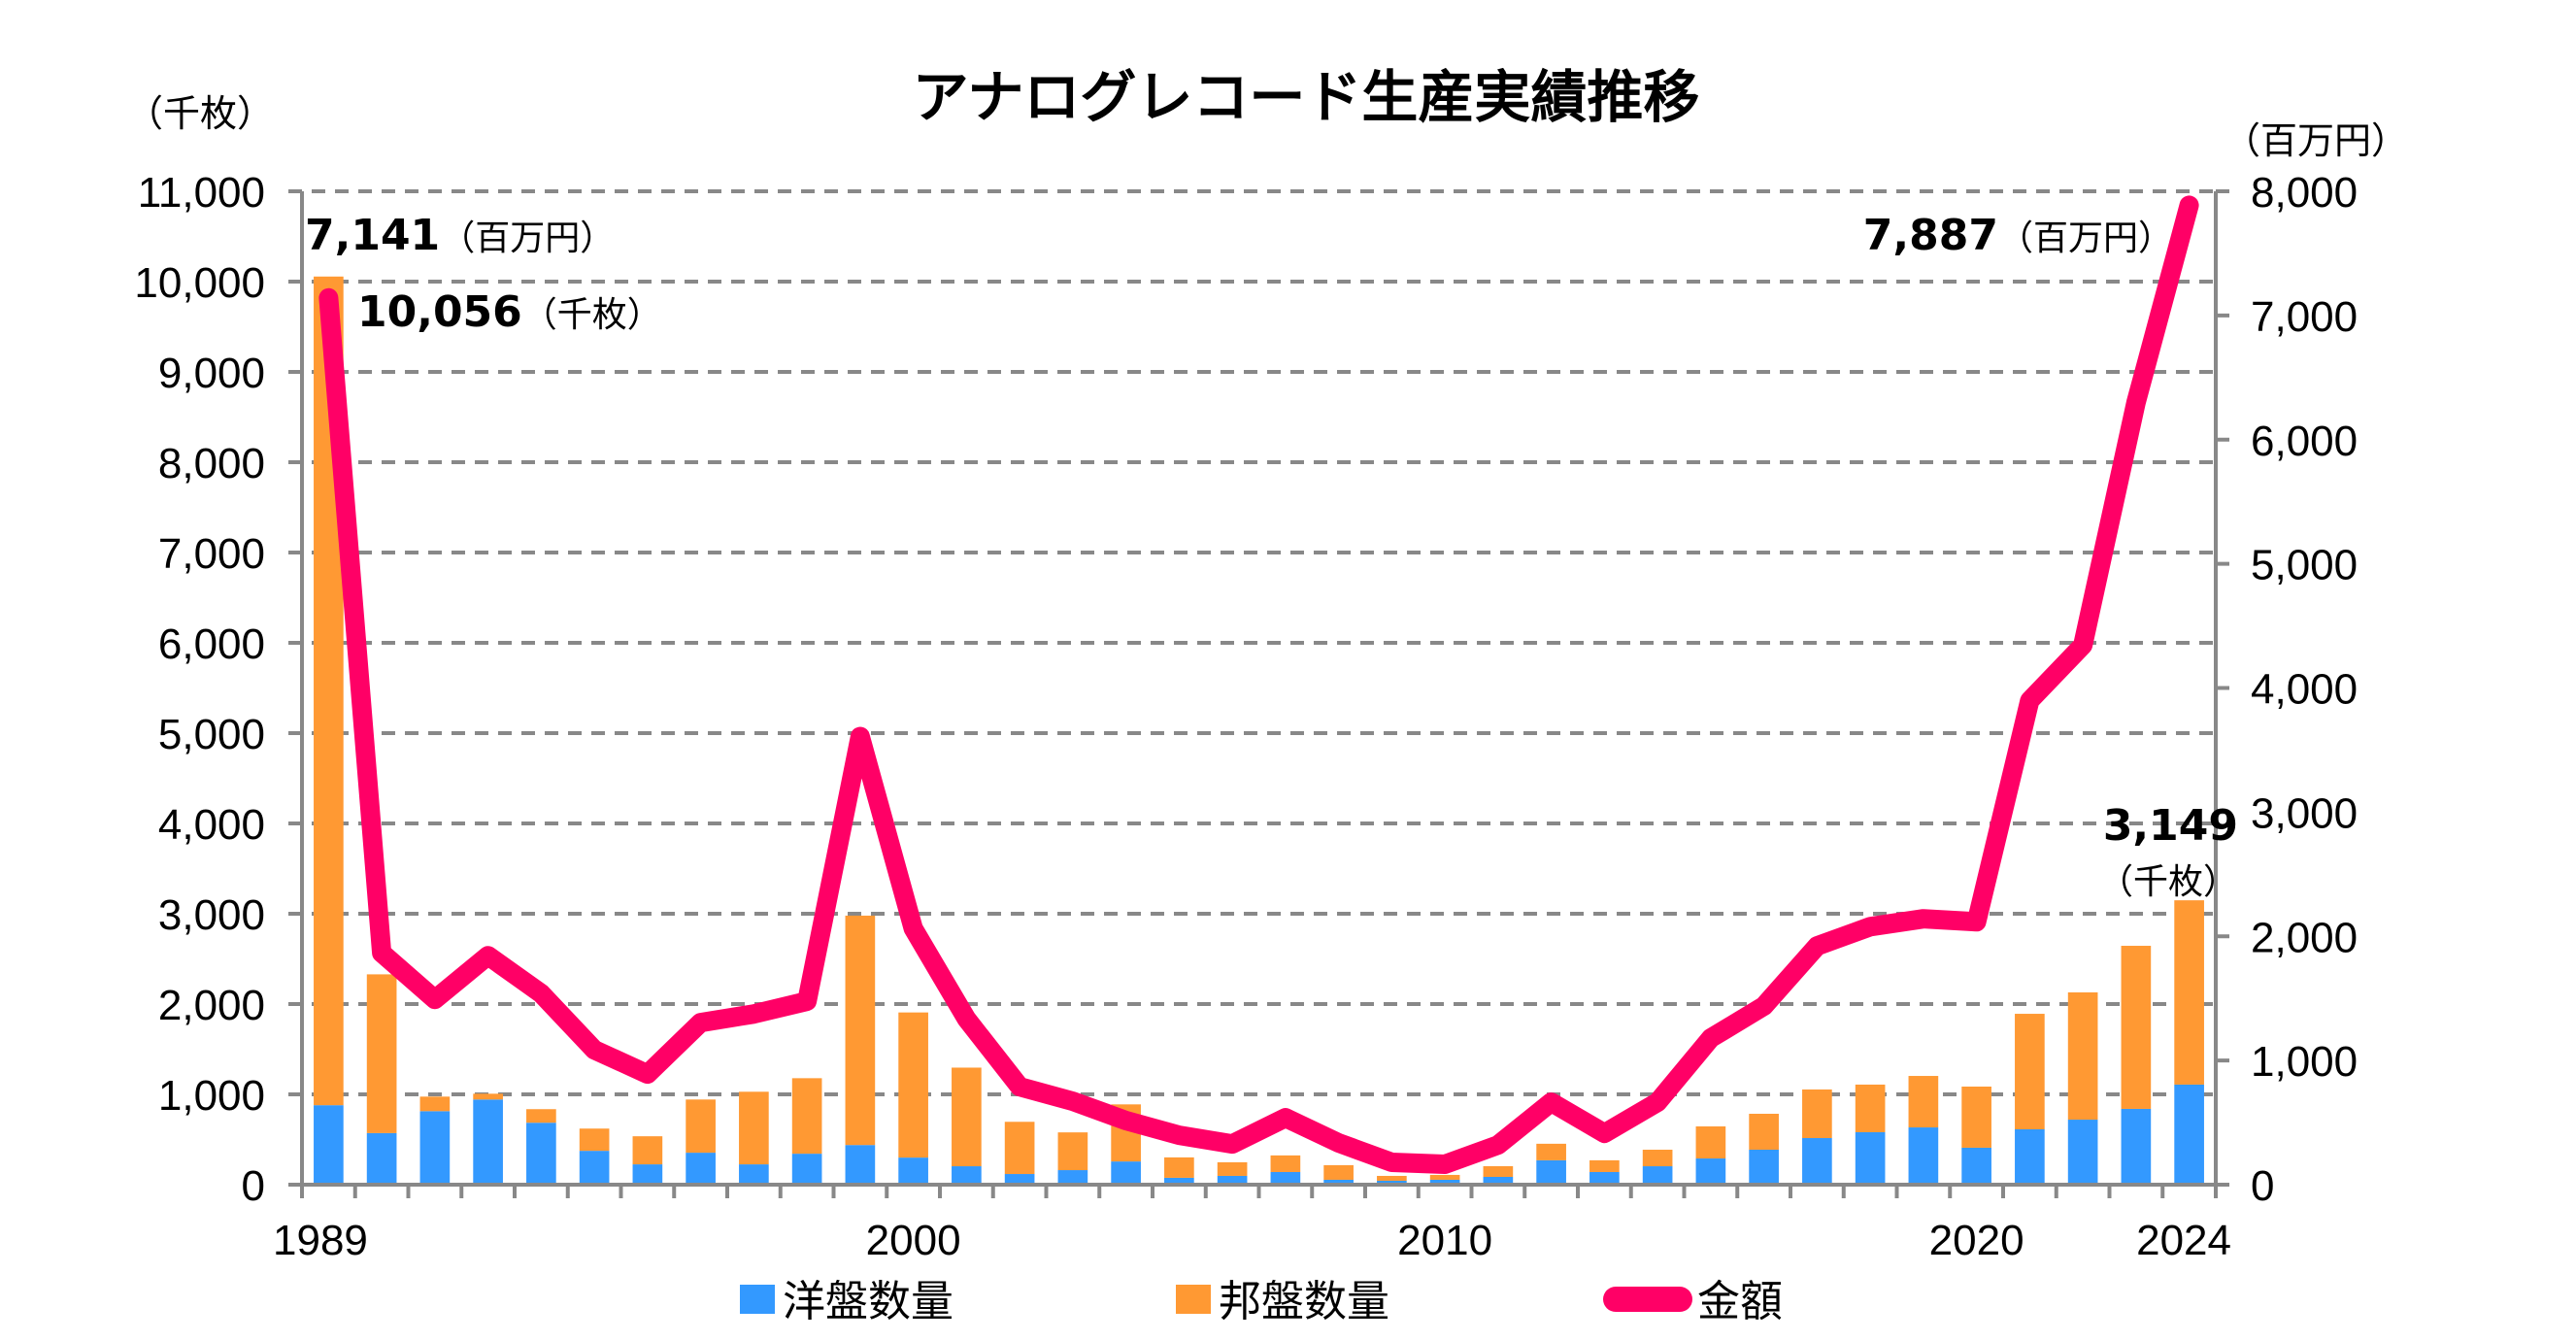 This screenshot has height=1341, width=2576. What do you see at coordinates (200, 113) in the screenshot?
I see `left-axis-unit-label: （千枚）` at bounding box center [200, 113].